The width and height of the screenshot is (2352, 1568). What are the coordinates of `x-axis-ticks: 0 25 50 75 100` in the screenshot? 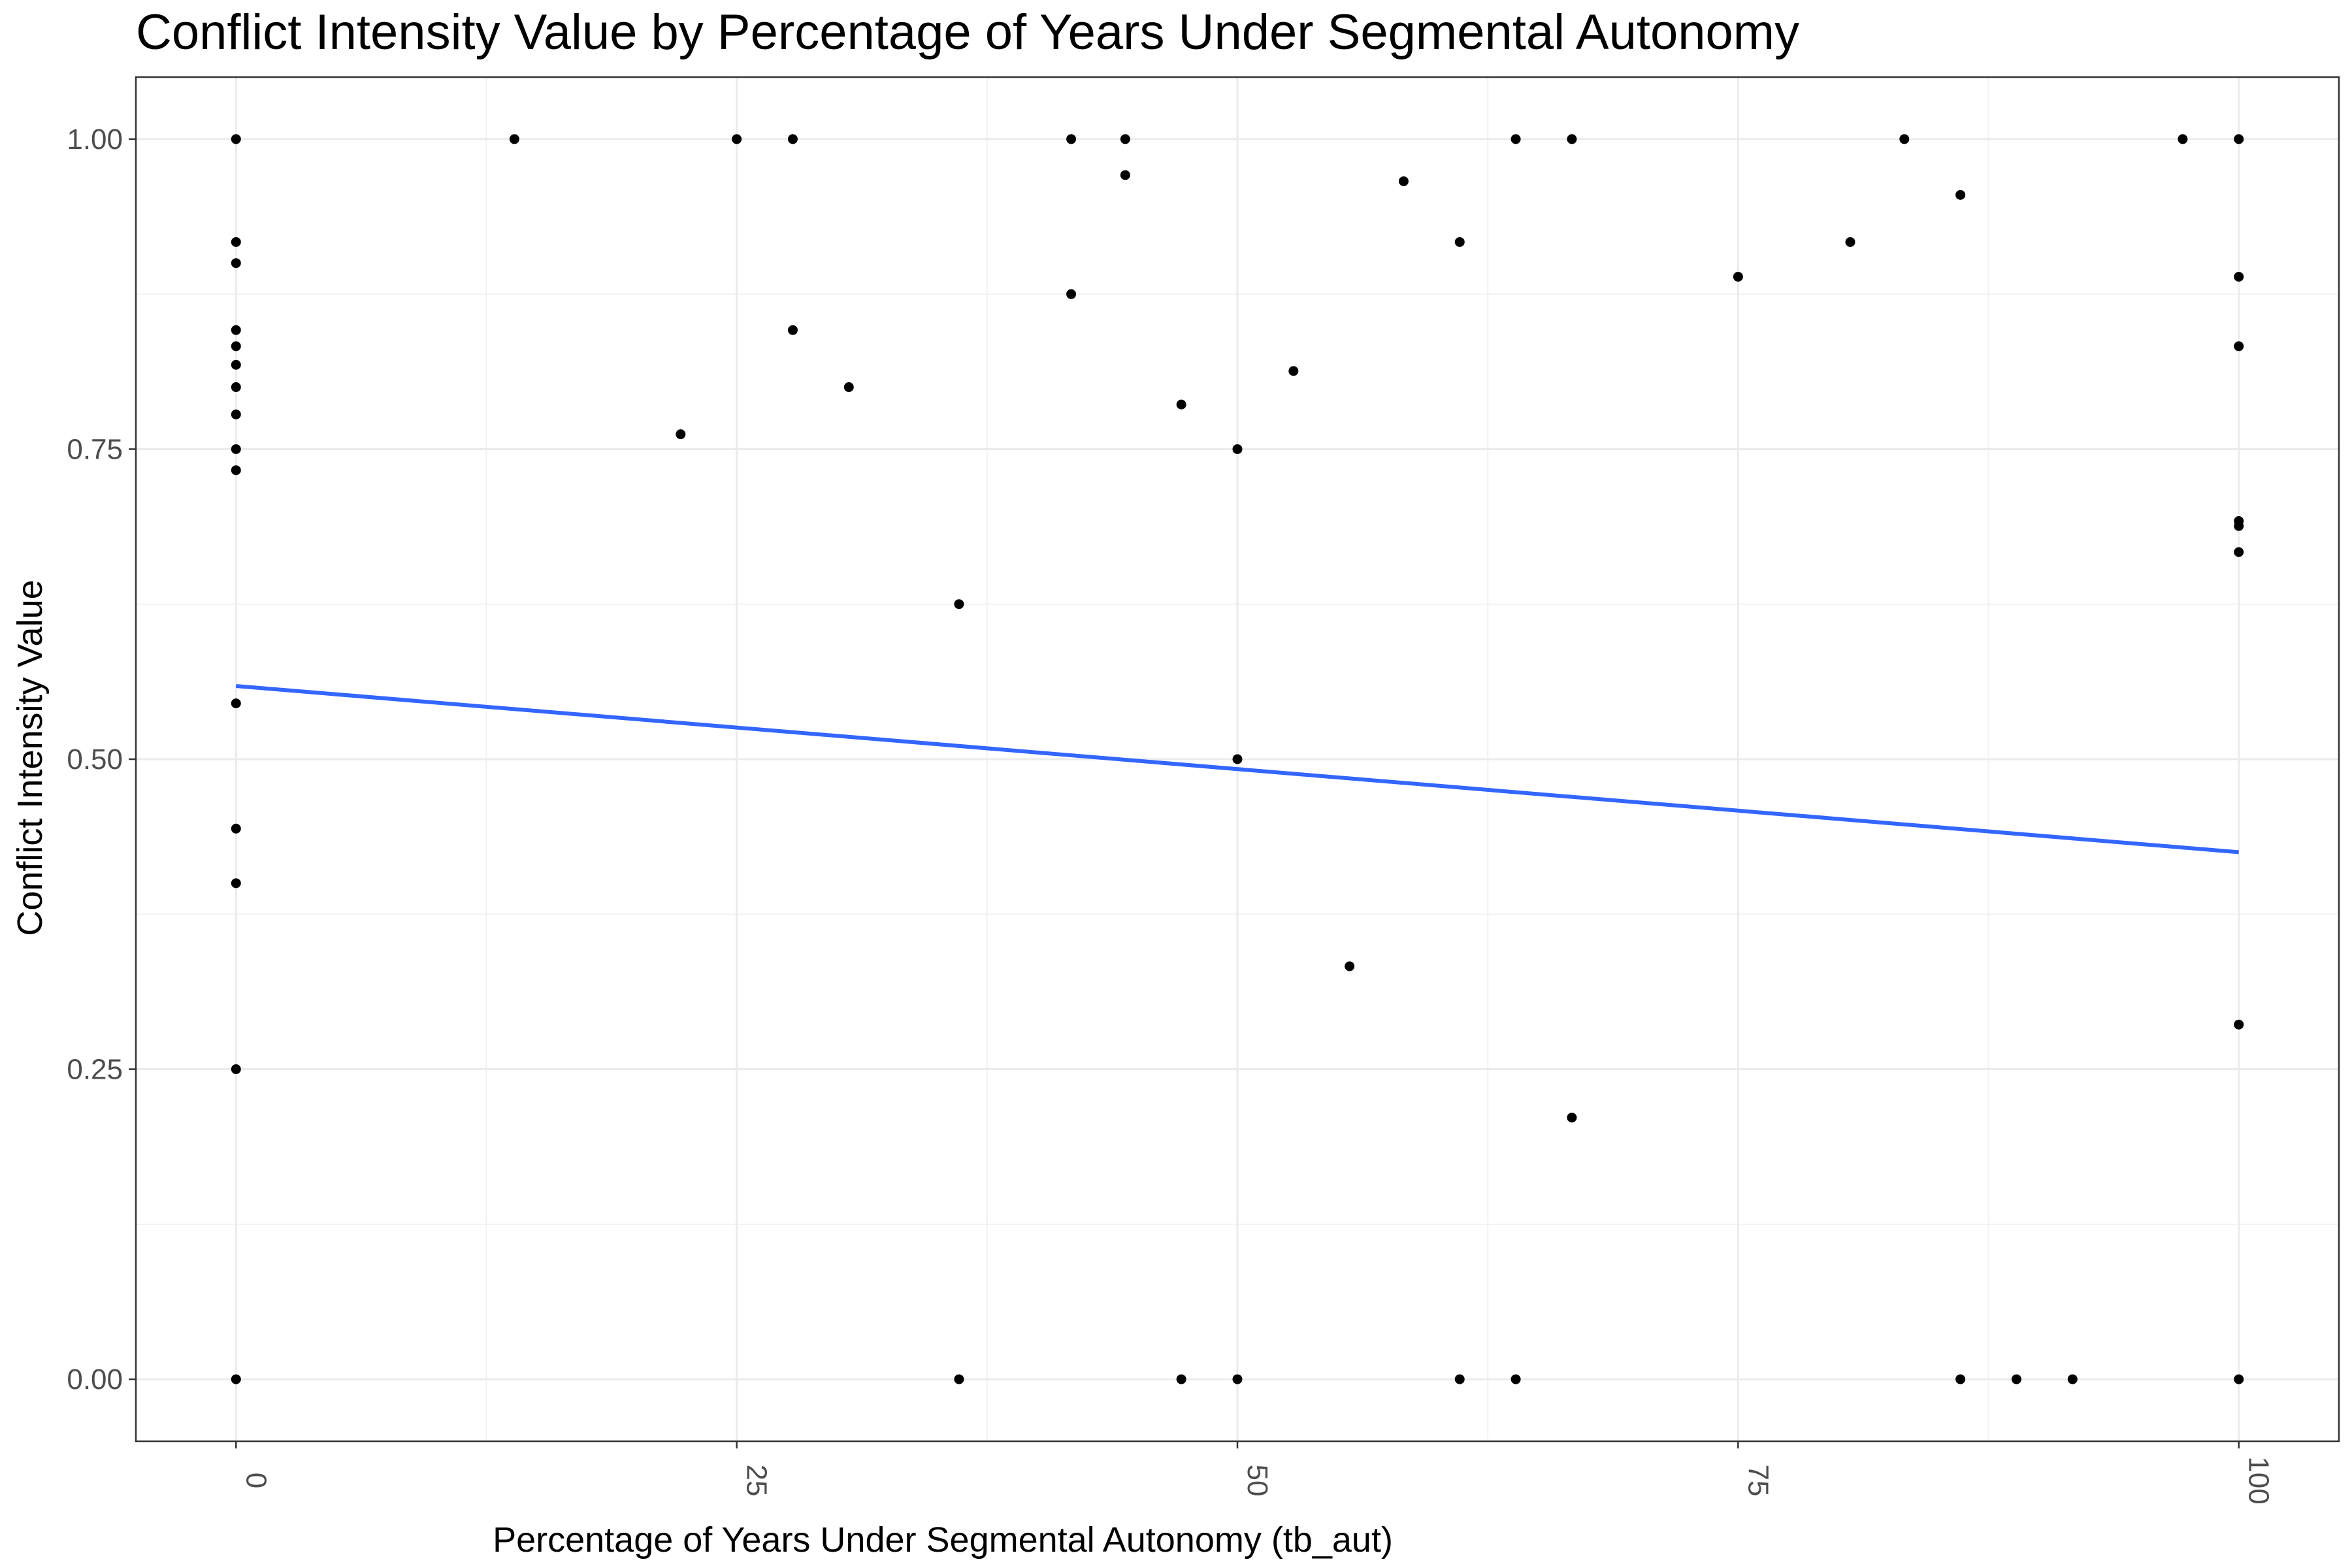 It's located at (1255, 1473).